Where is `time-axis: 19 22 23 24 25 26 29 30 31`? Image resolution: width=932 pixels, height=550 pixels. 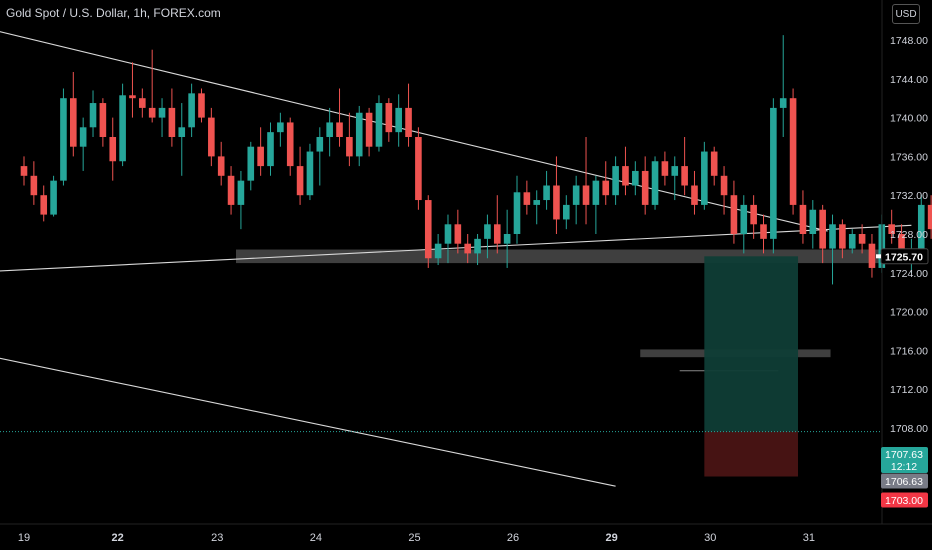
time-axis: 19 22 23 24 25 26 29 30 31 is located at coordinates (416, 538).